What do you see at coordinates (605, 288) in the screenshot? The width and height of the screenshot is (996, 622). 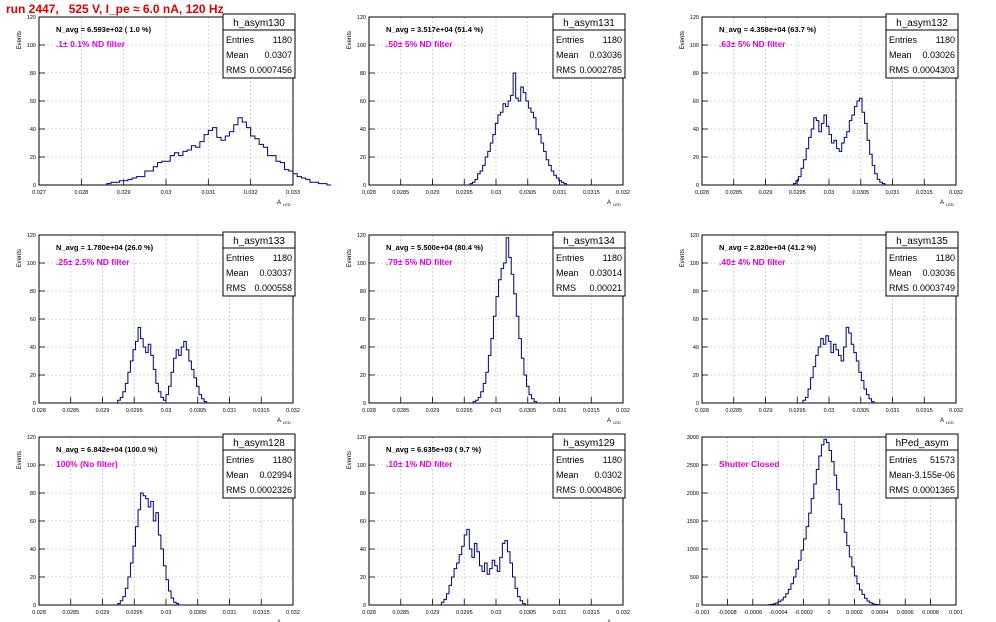 I see `stats-rms-value: 0.00021` at bounding box center [605, 288].